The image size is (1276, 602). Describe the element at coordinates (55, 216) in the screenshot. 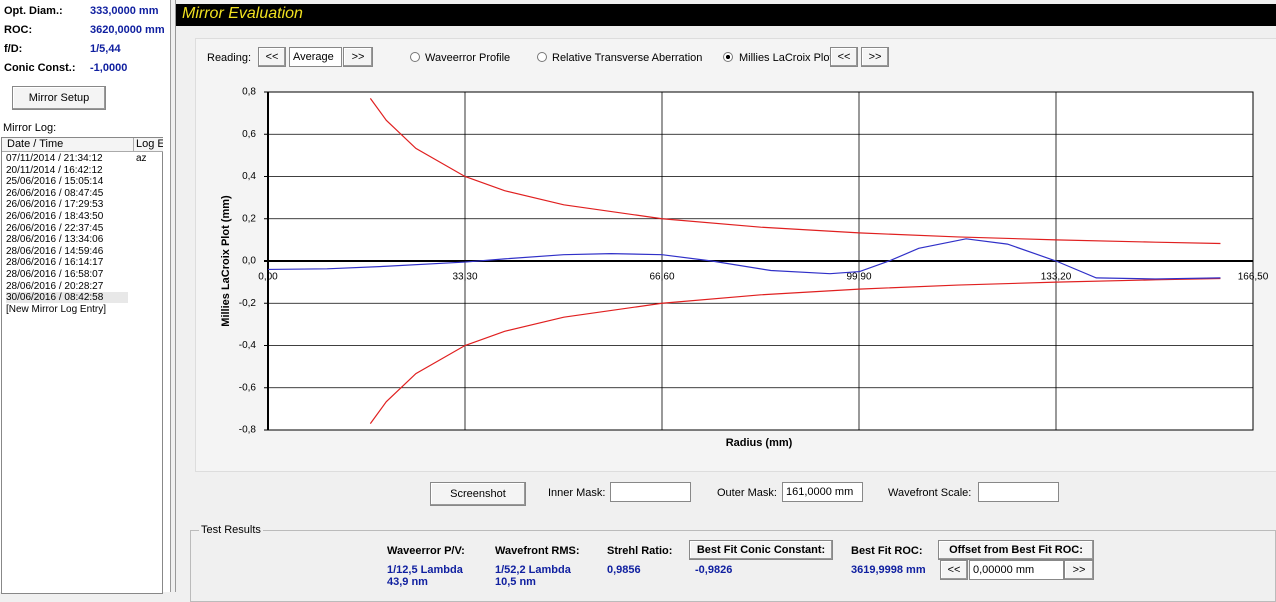

I see `log-date: 26/06/2016 / 18:43:50` at that location.